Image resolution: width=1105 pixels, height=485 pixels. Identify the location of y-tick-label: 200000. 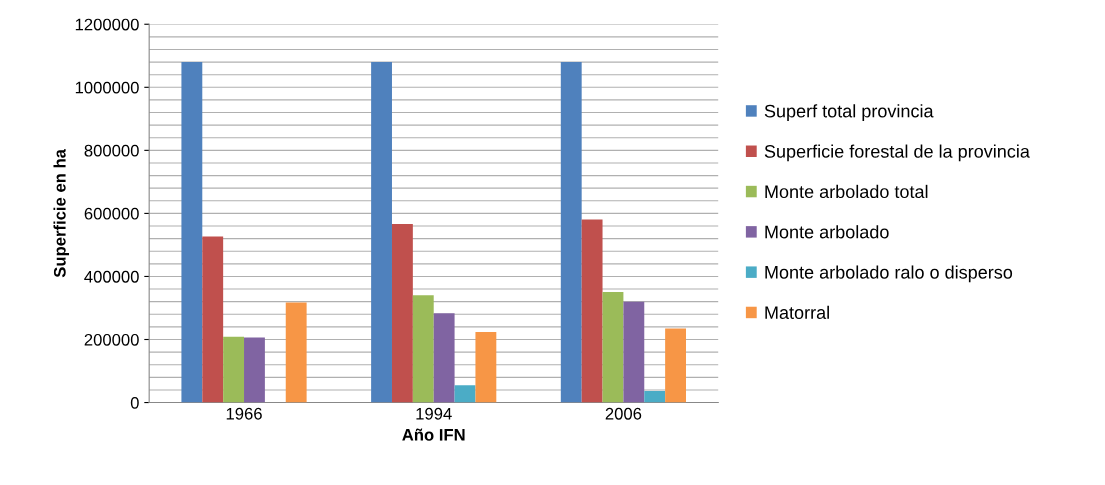
(111, 339).